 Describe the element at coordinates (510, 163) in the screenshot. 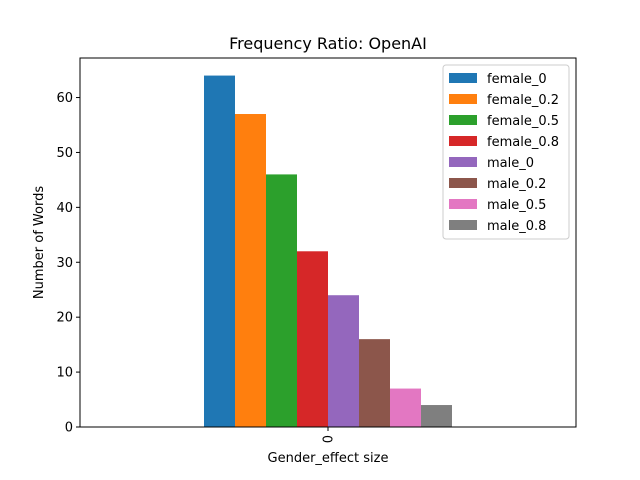

I see `legend-label: male_0` at that location.